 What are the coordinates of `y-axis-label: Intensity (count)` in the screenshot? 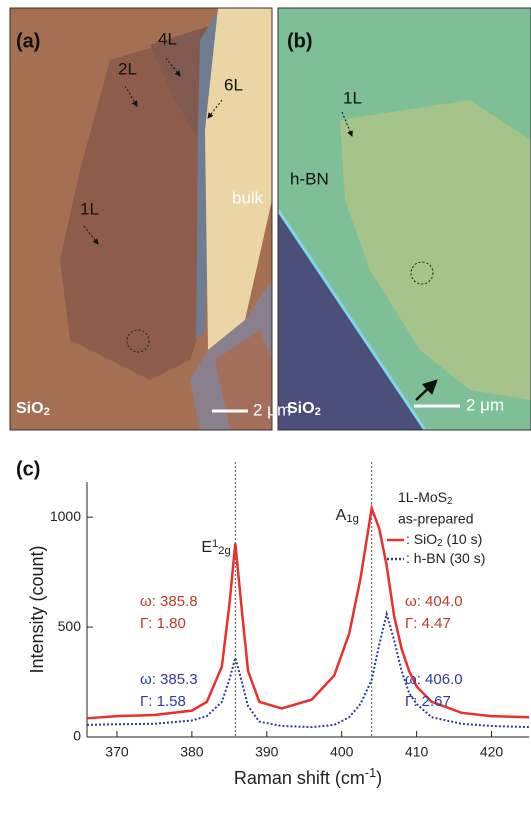 It's located at (37, 609).